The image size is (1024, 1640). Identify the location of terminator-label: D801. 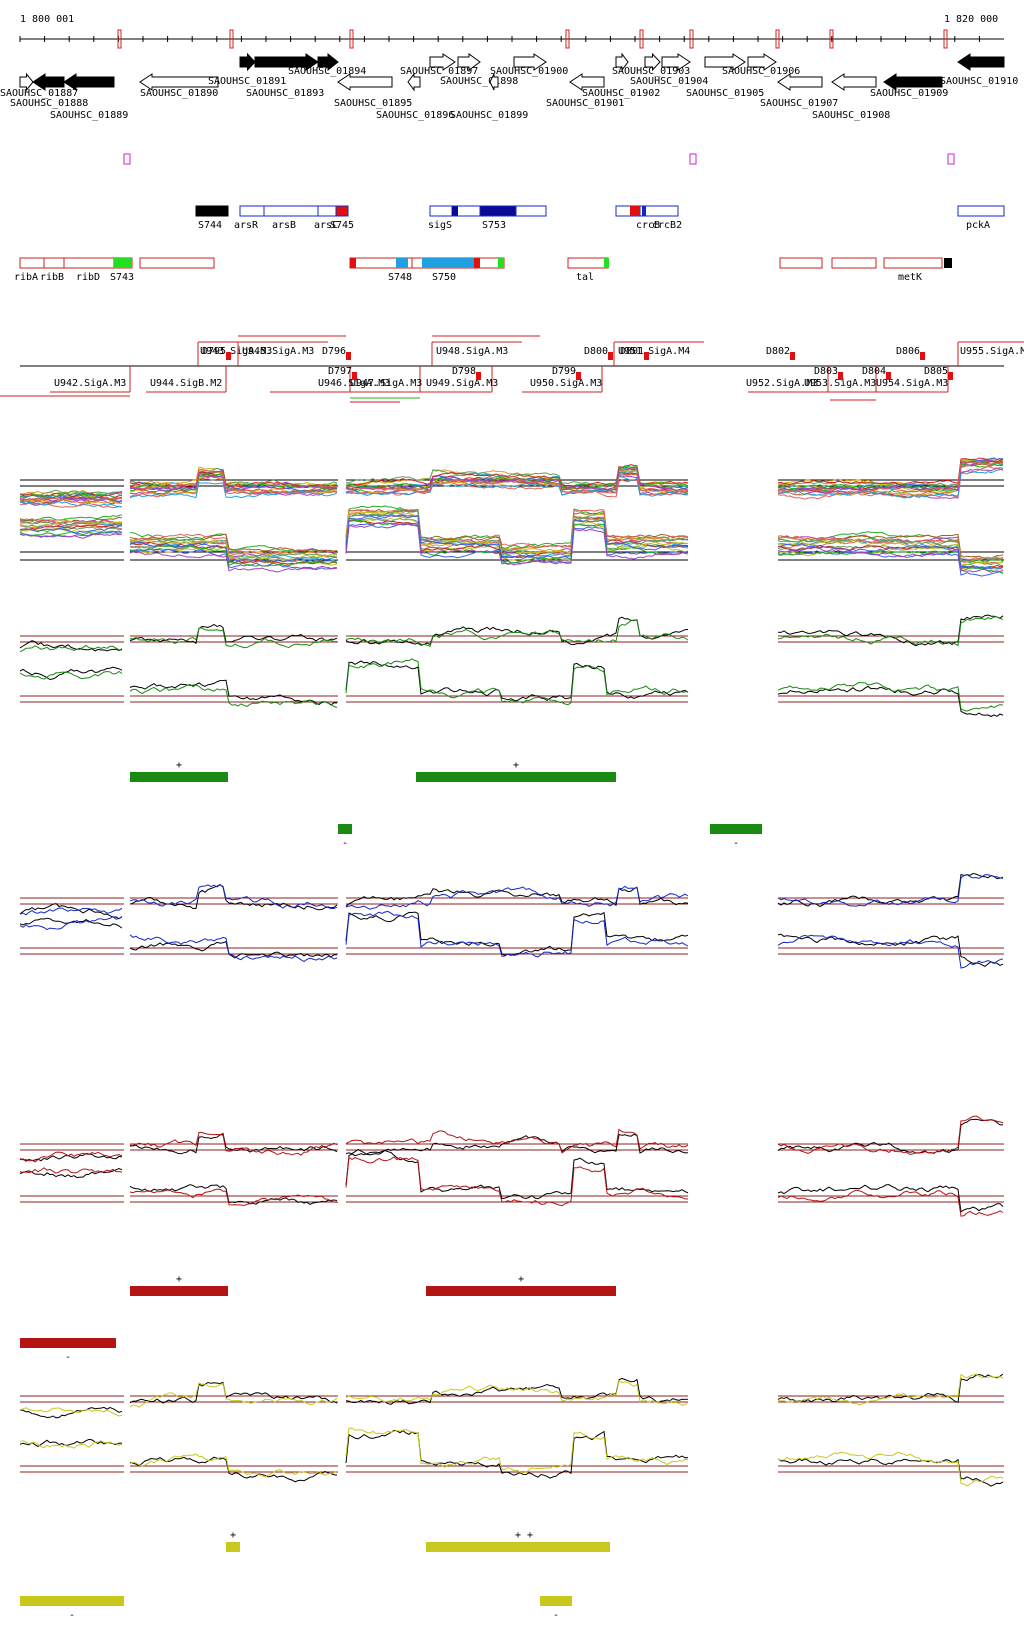
(632, 351).